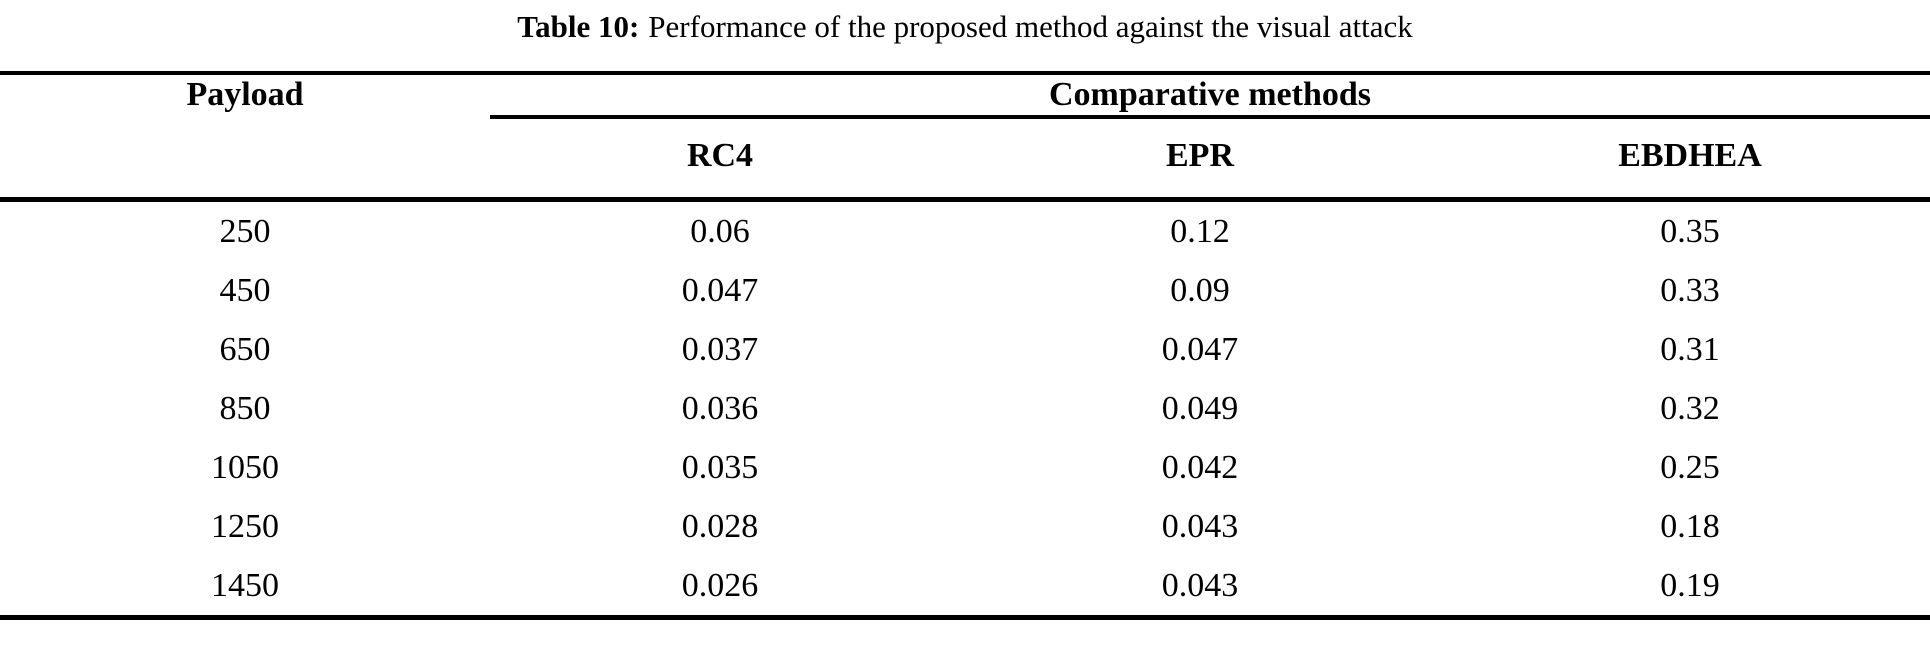 The height and width of the screenshot is (651, 1930). Describe the element at coordinates (1690, 588) in the screenshot. I see `ebdhea-cell: 0.19` at that location.